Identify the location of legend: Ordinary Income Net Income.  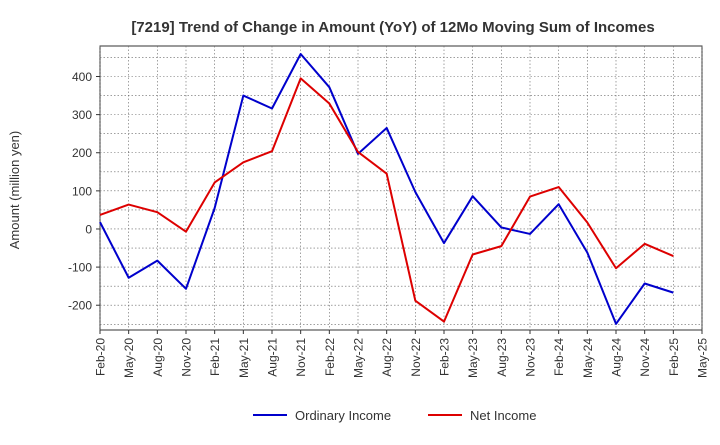
(394, 415).